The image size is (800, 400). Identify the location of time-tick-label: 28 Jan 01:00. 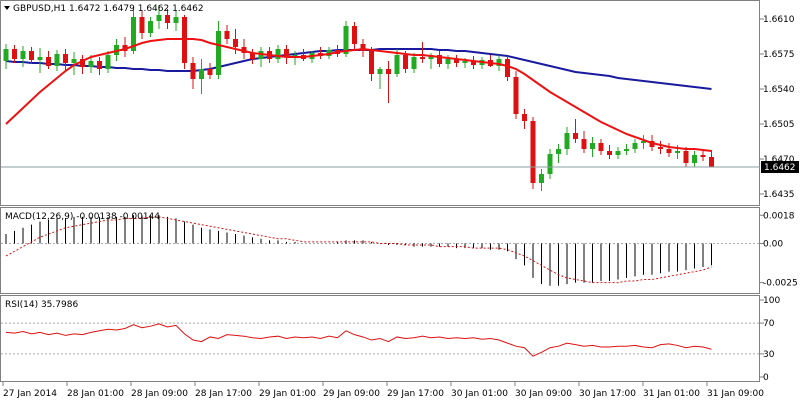
(95, 394).